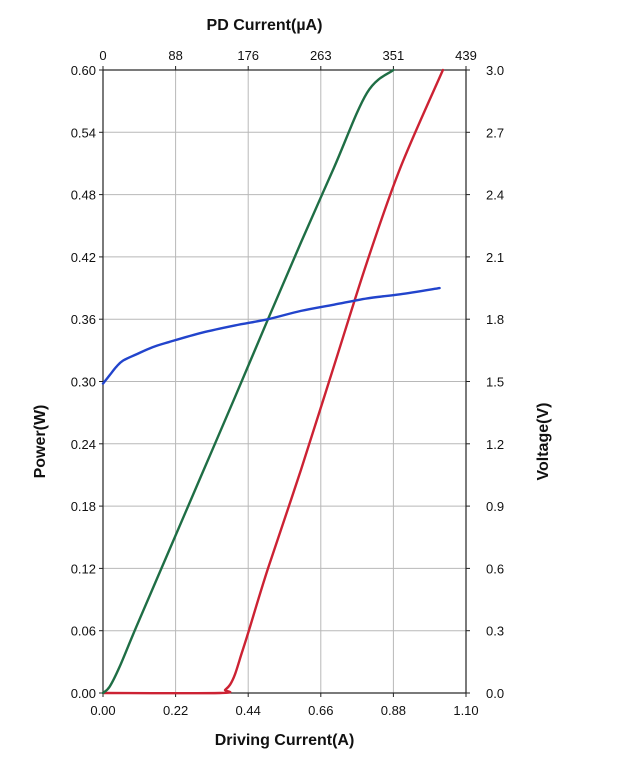  What do you see at coordinates (83, 506) in the screenshot?
I see `y-left-tick-label: 0.18` at bounding box center [83, 506].